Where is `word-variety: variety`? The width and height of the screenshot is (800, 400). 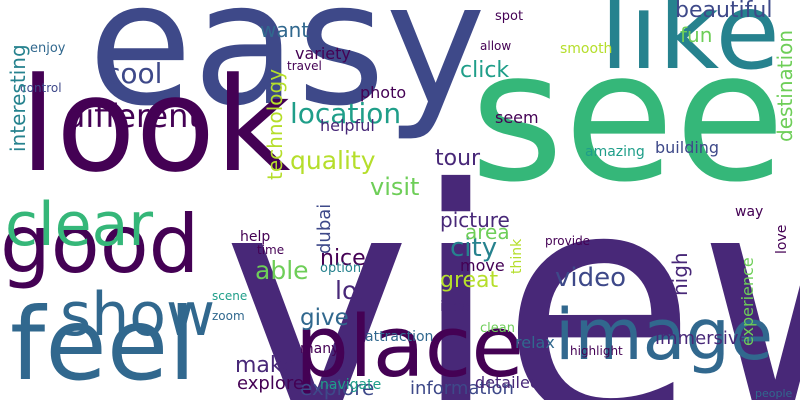 word-variety: variety is located at coordinates (323, 53).